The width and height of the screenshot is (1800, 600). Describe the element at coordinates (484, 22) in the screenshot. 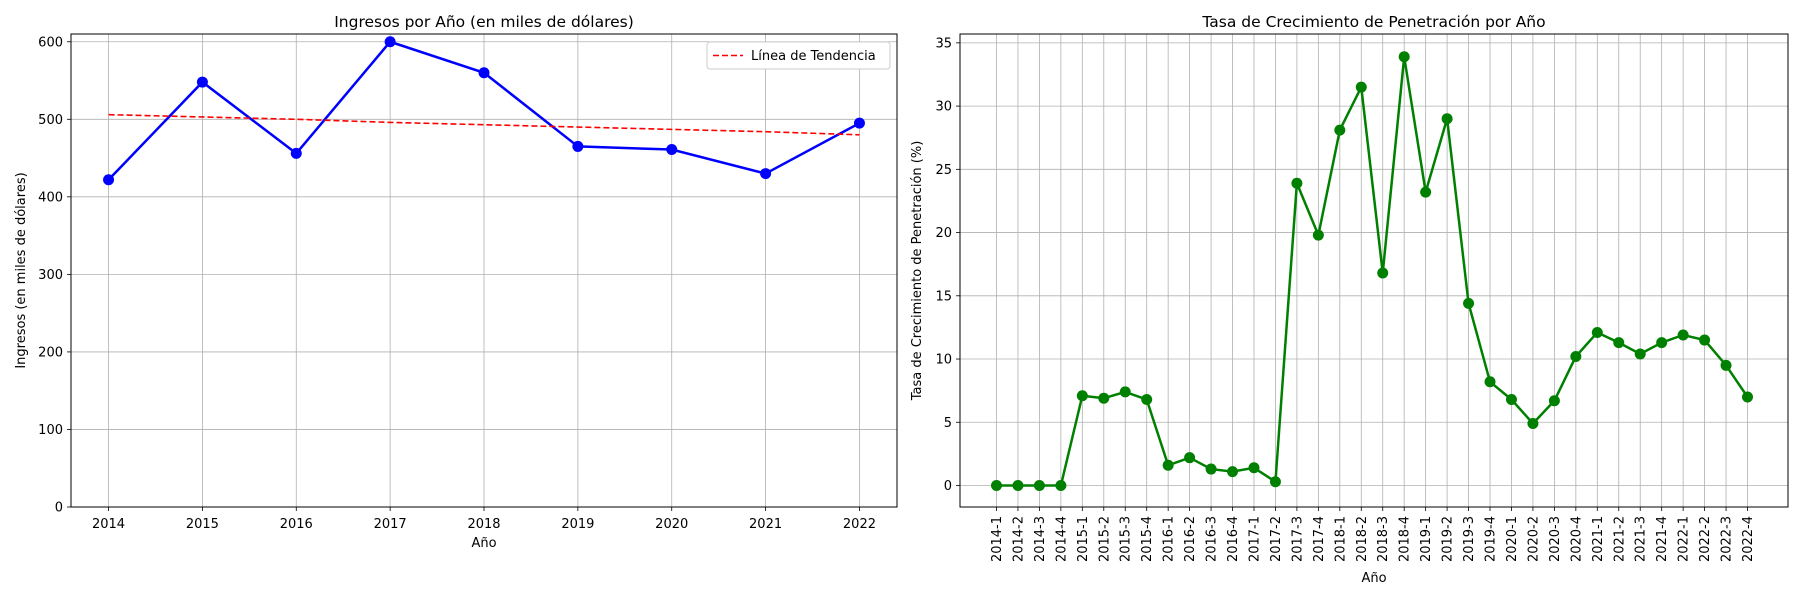

I see `chart-title: Ingresos por Año (en miles de dólares)` at that location.